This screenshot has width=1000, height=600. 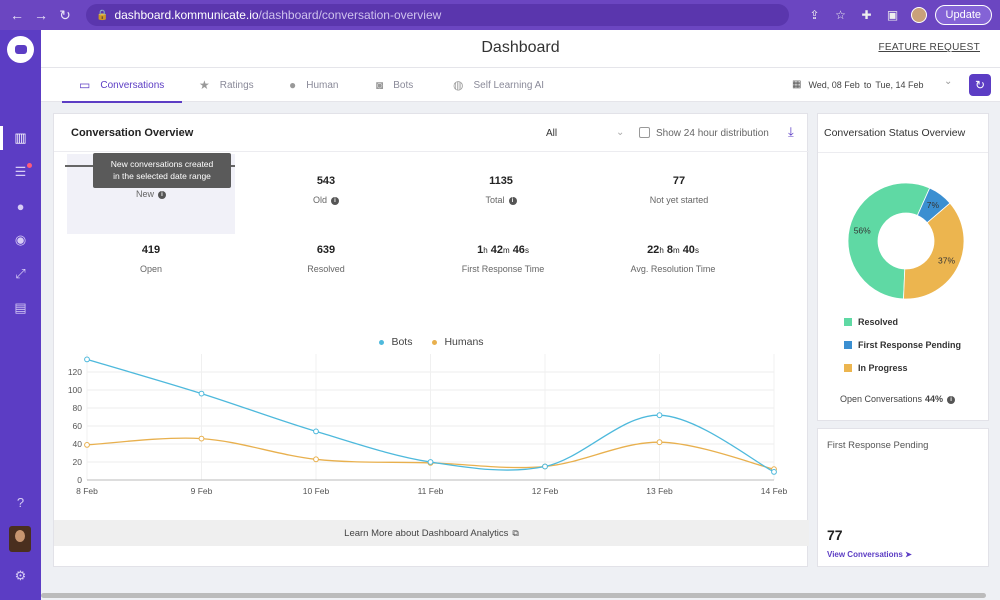 What do you see at coordinates (503, 259) in the screenshot?
I see `stat-first-response-time: 1h 42m 46s First Response Time` at bounding box center [503, 259].